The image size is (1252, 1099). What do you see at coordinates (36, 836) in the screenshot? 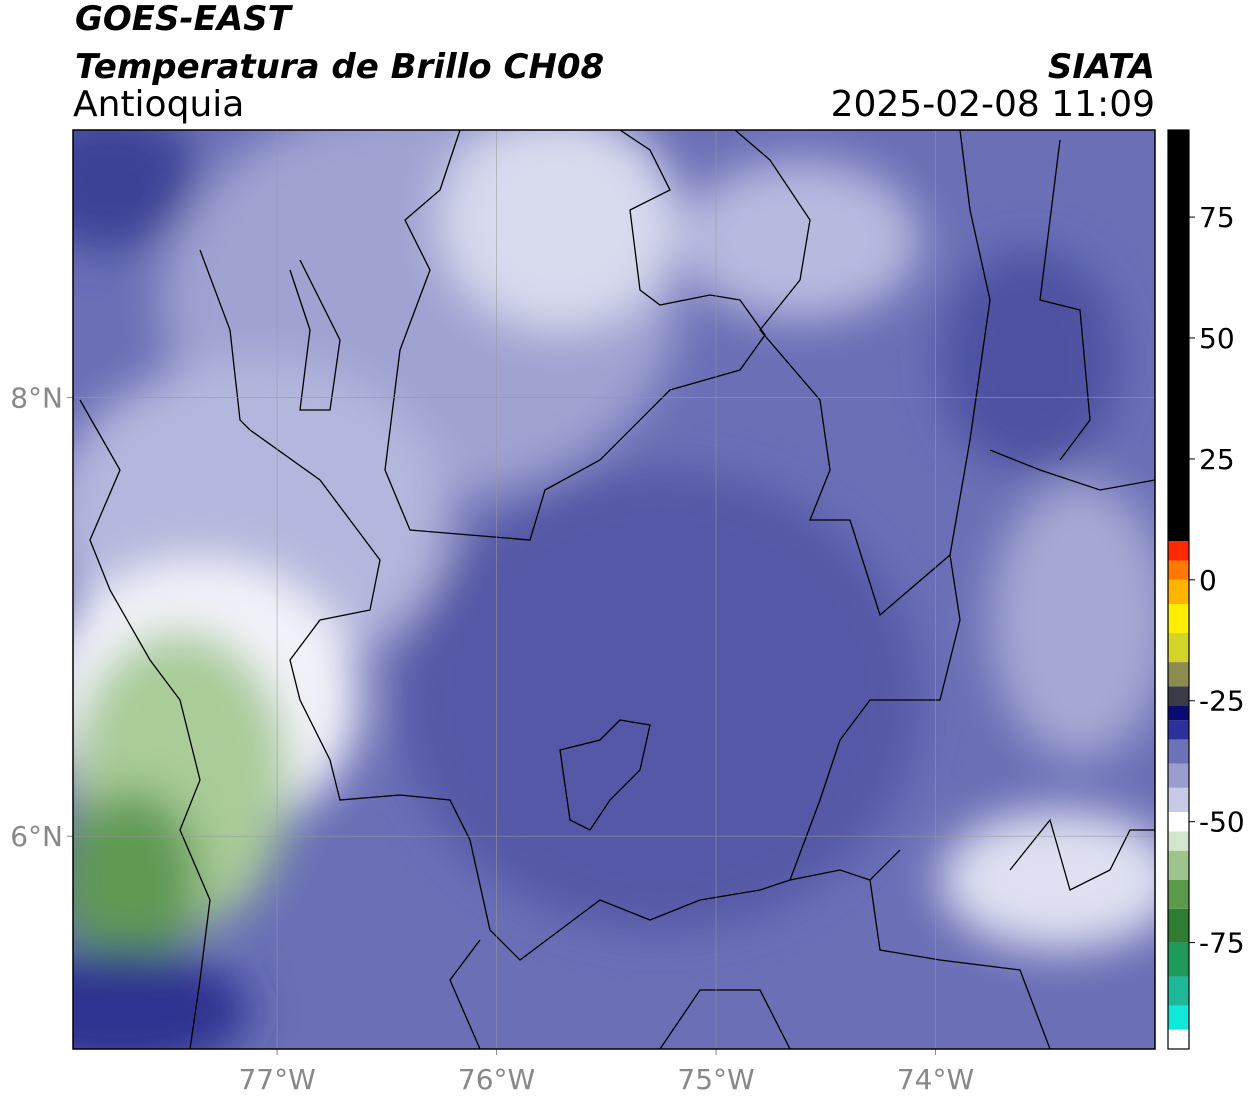
I see `y-tick-label: 6°N` at bounding box center [36, 836].